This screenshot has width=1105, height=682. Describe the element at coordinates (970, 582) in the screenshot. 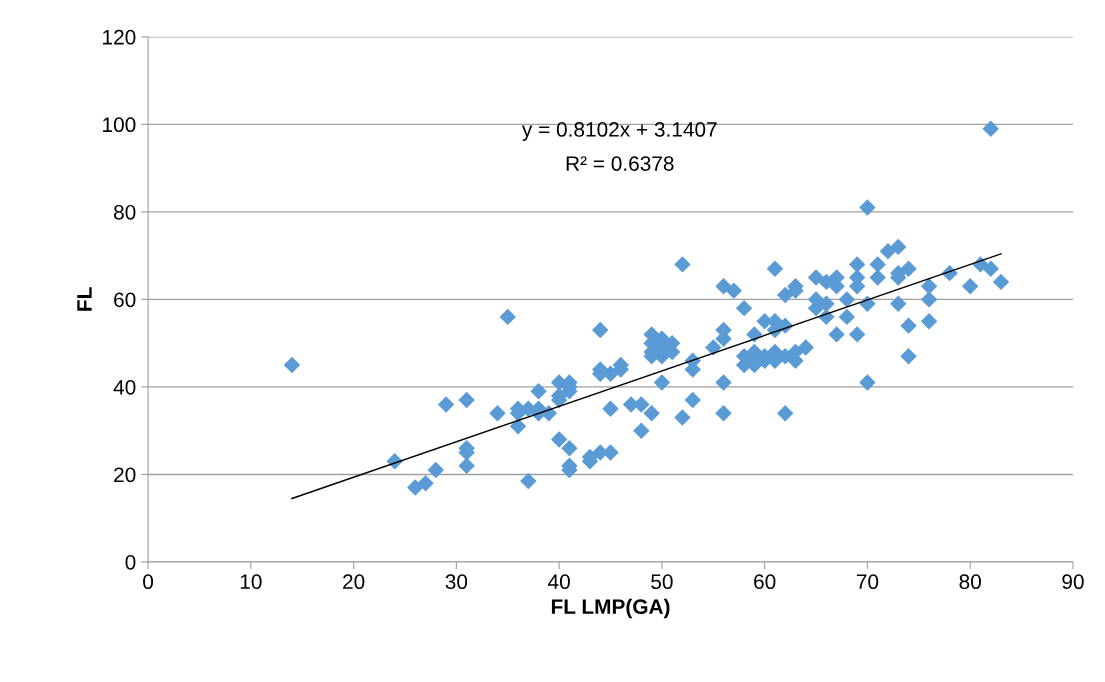

I see `x-tick-label: 80` at that location.